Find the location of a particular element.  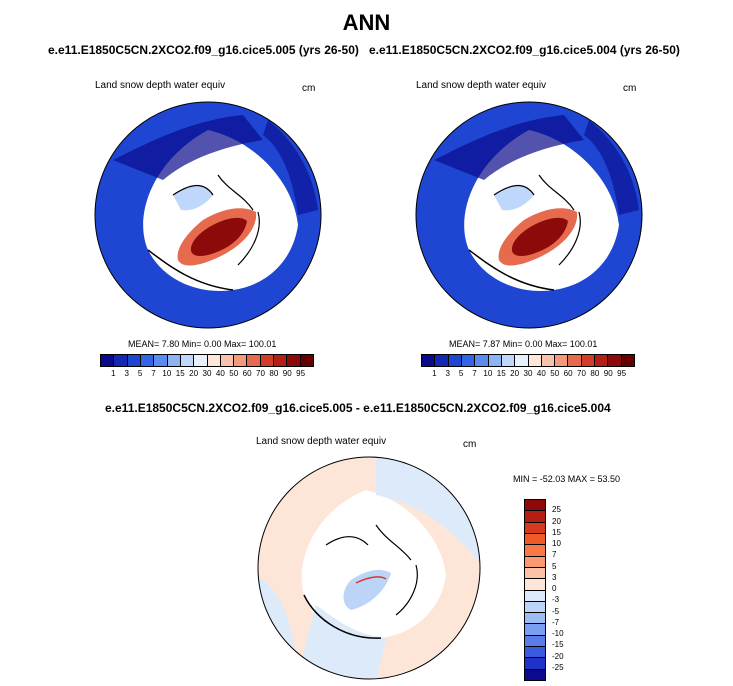

diff-units-label: cm is located at coordinates (470, 444).